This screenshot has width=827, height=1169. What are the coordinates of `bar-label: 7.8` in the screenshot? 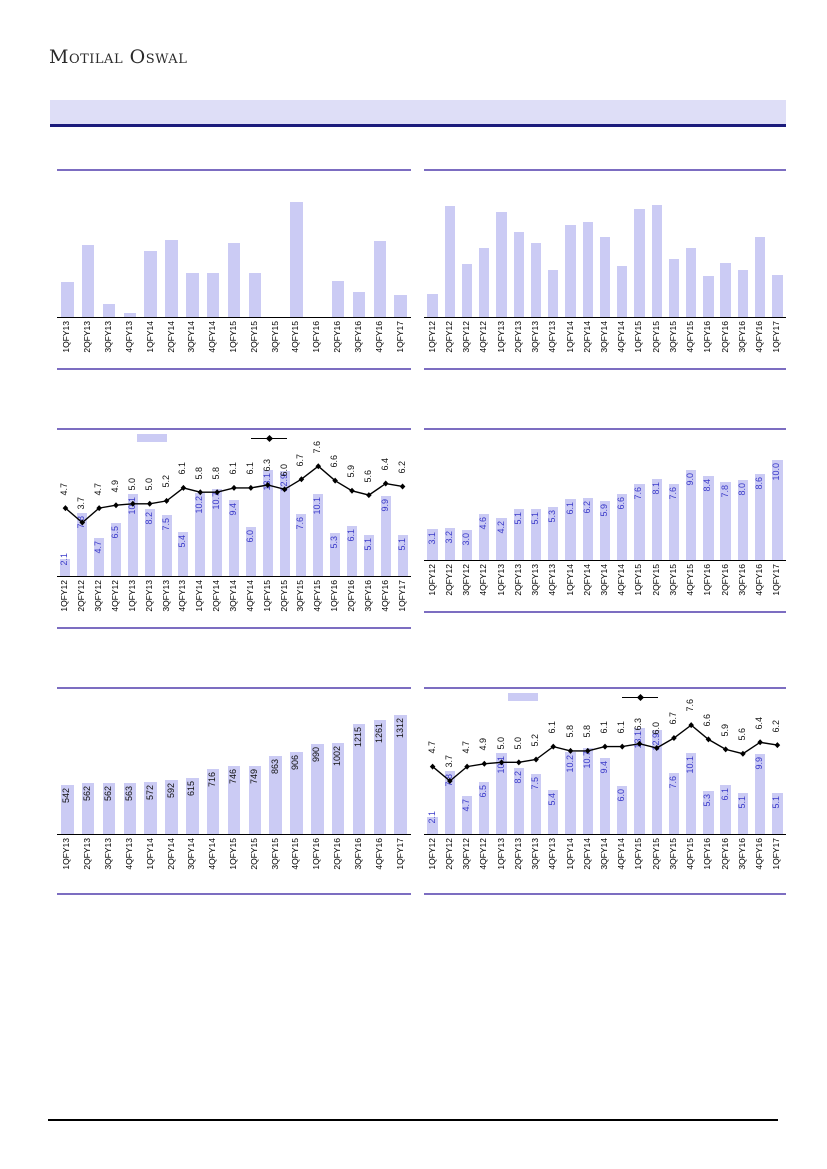 It's located at (724, 491).